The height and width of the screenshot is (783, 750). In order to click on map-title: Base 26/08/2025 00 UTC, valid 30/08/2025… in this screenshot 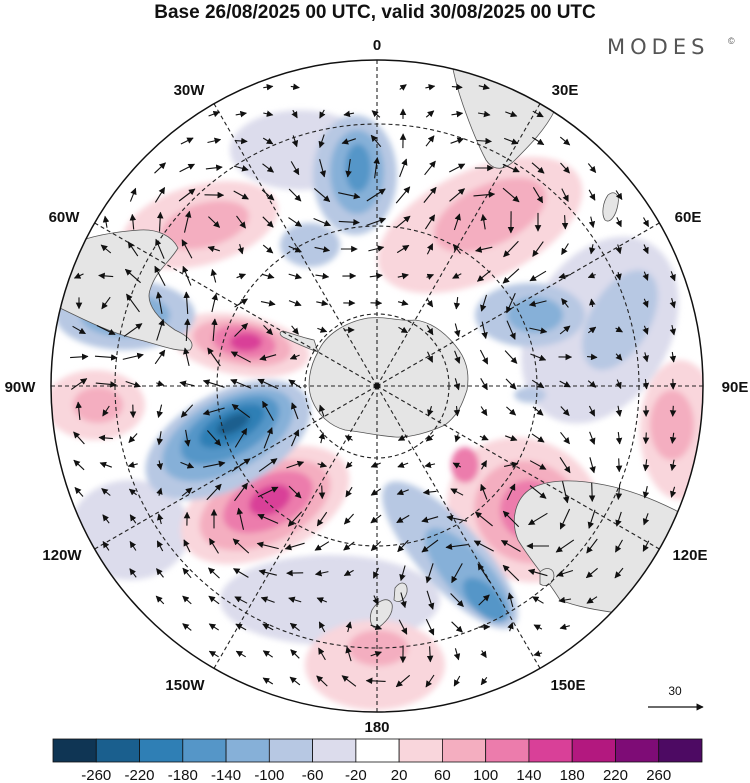, I will do `click(375, 12)`.